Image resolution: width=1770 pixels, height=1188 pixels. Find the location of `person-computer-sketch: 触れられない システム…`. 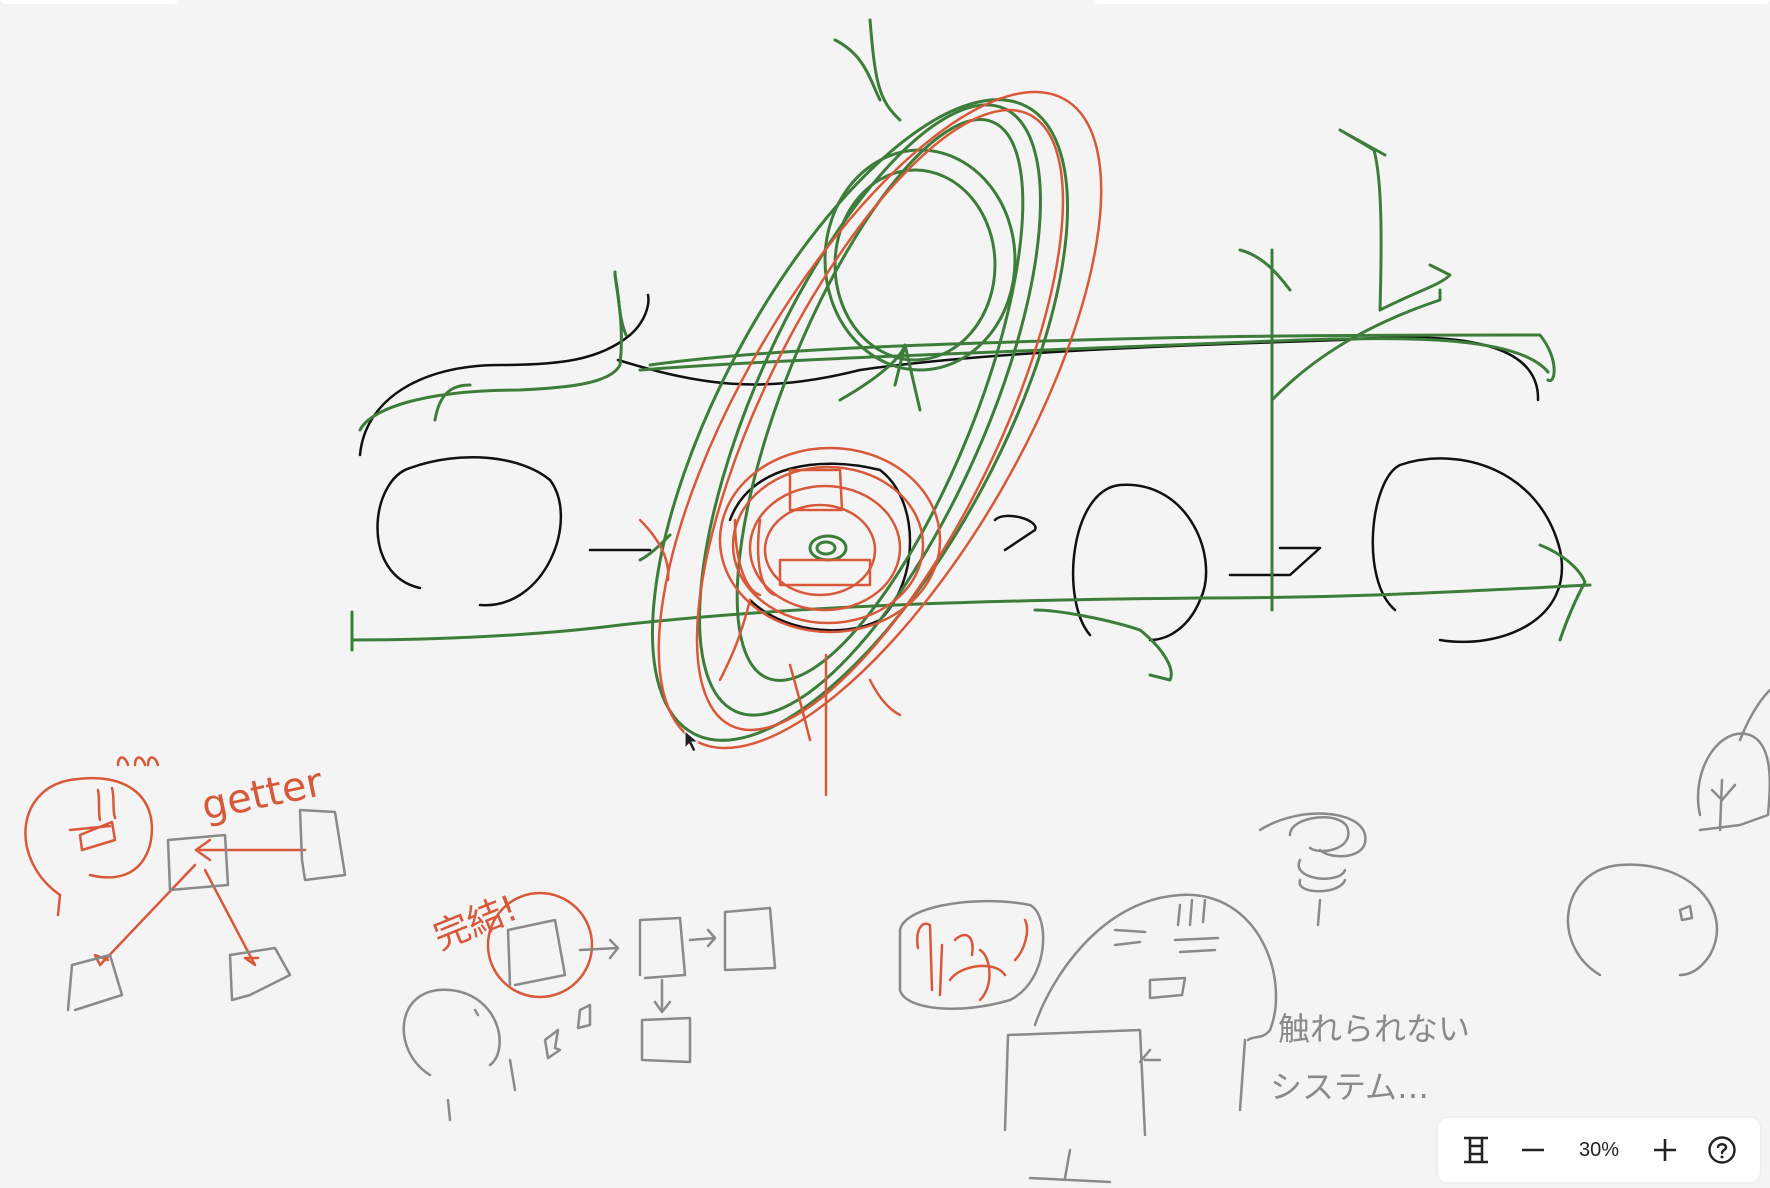

person-computer-sketch: 触れられない システム… is located at coordinates (1184, 998).